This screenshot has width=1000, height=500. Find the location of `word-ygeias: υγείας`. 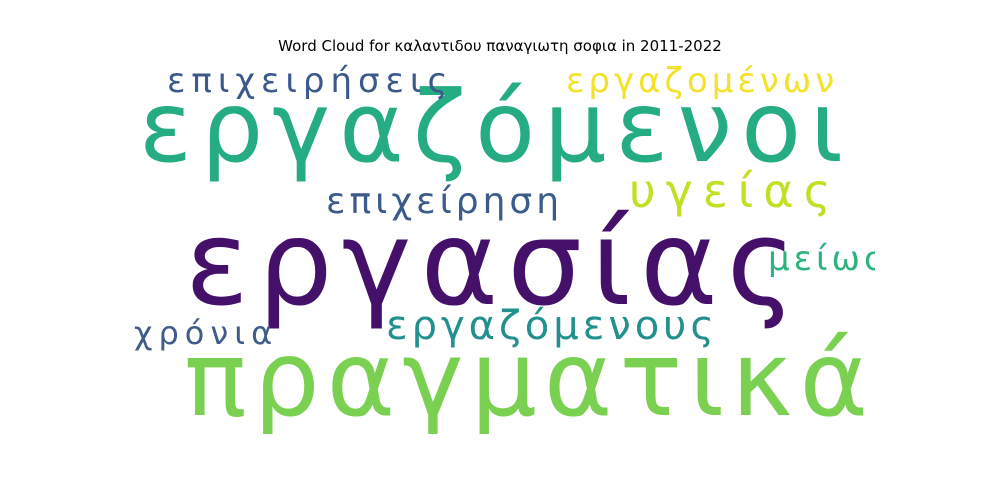

word-ygeias: υγείας is located at coordinates (735, 191).